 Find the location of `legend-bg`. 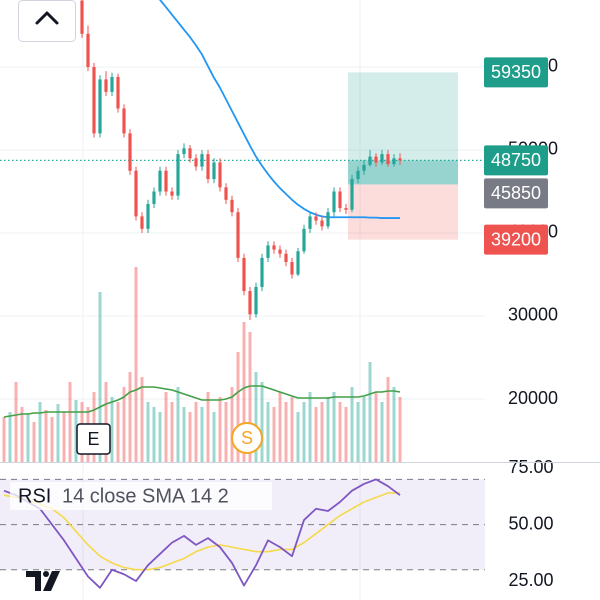

legend-bg is located at coordinates (141, 496).